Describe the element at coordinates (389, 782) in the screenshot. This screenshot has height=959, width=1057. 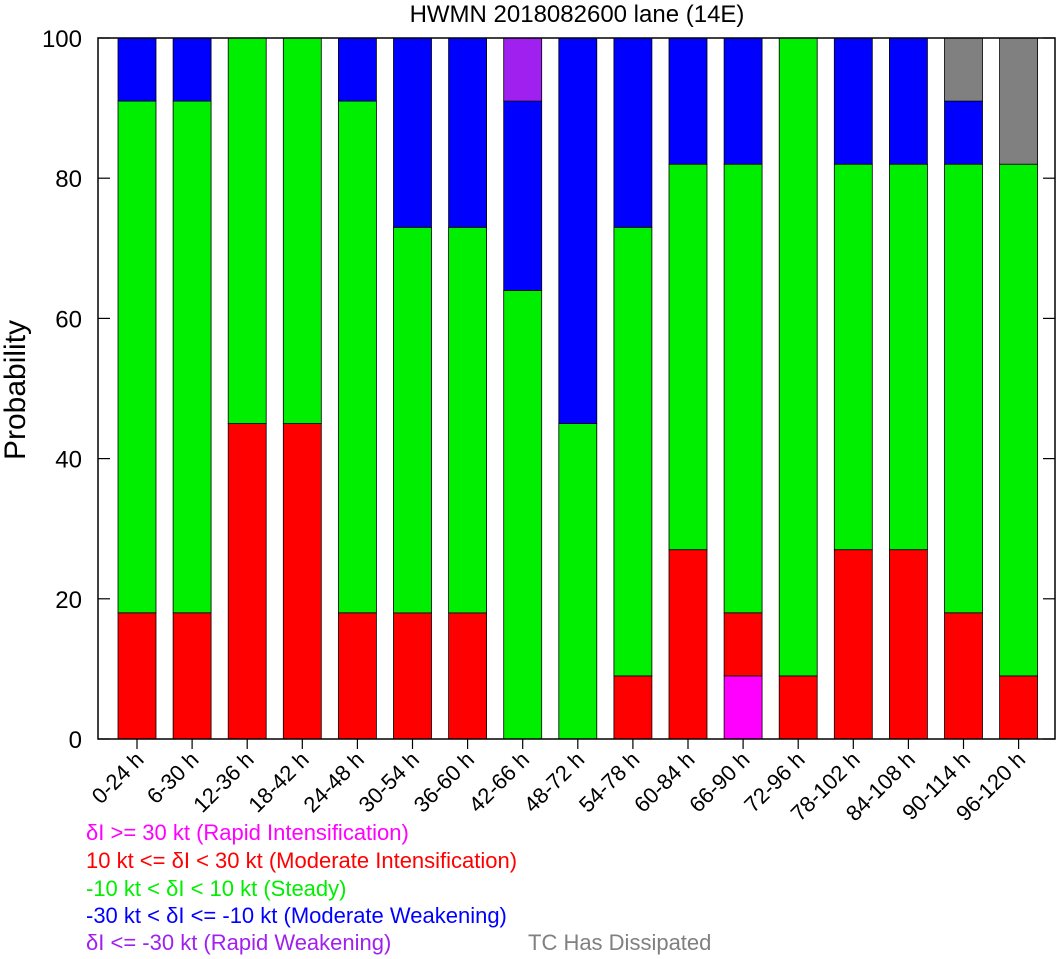
I see `x-tick-label-5: 30-54 h` at that location.